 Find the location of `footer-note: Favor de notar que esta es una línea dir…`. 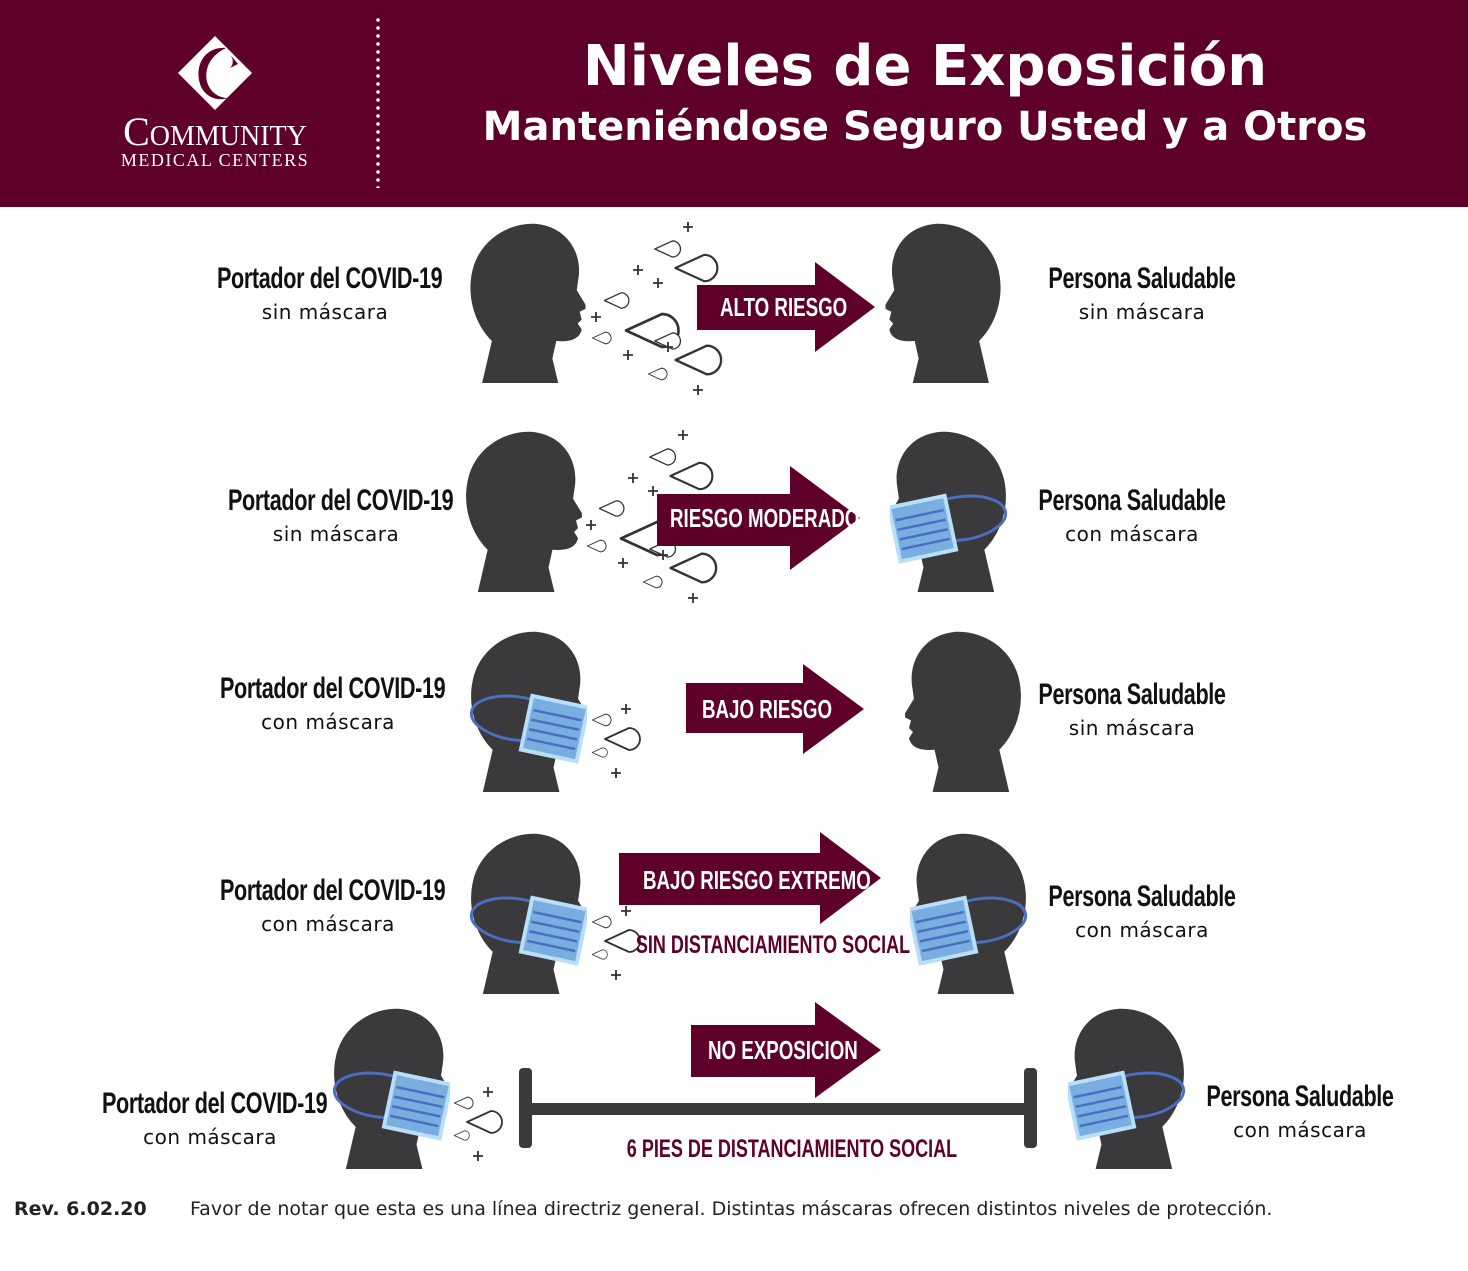

footer-note: Favor de notar que esta es una línea dir… is located at coordinates (731, 1209).